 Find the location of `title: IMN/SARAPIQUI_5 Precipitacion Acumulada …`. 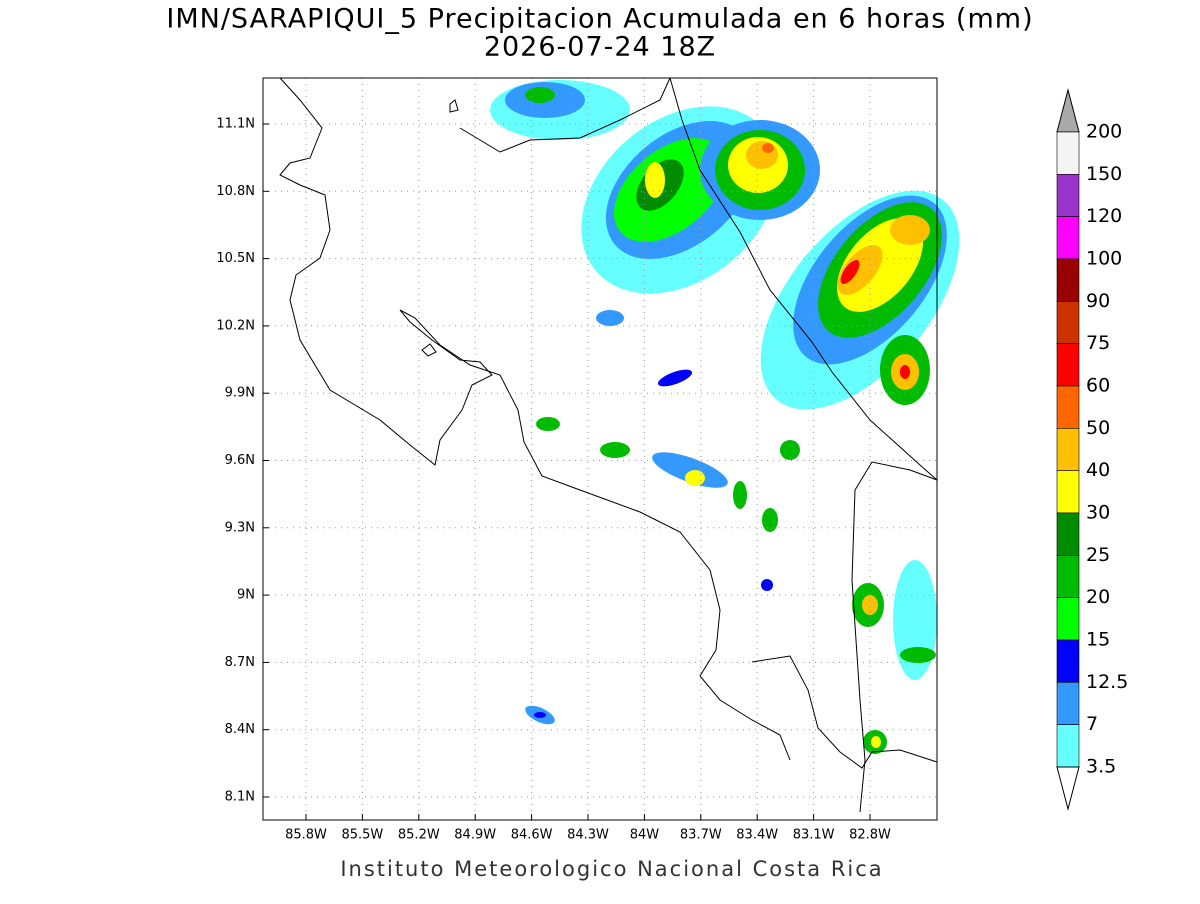

title: IMN/SARAPIQUI_5 Precipitacion Acumulada … is located at coordinates (599, 19).